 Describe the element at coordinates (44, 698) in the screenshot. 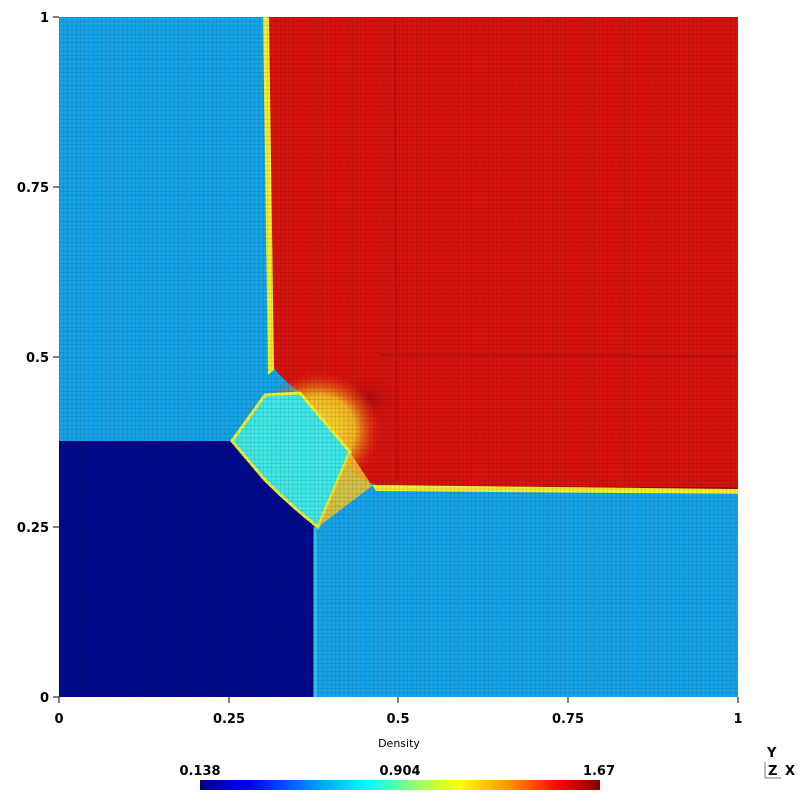

I see `y-tick-label: 0` at that location.